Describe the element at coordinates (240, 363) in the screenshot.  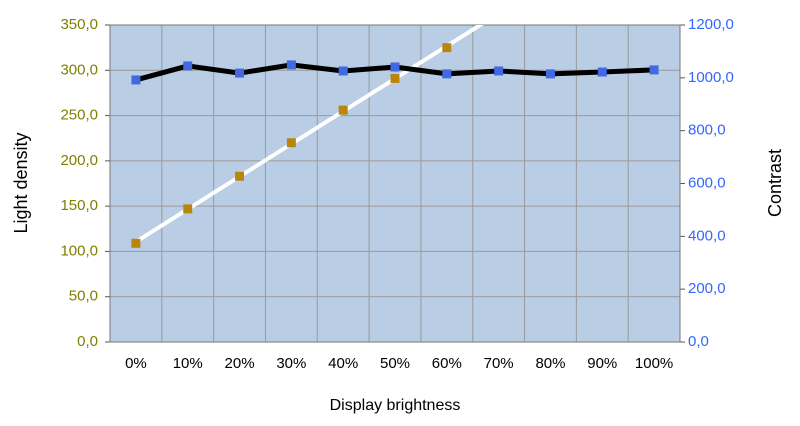
I see `x-tick-label: 20%` at that location.